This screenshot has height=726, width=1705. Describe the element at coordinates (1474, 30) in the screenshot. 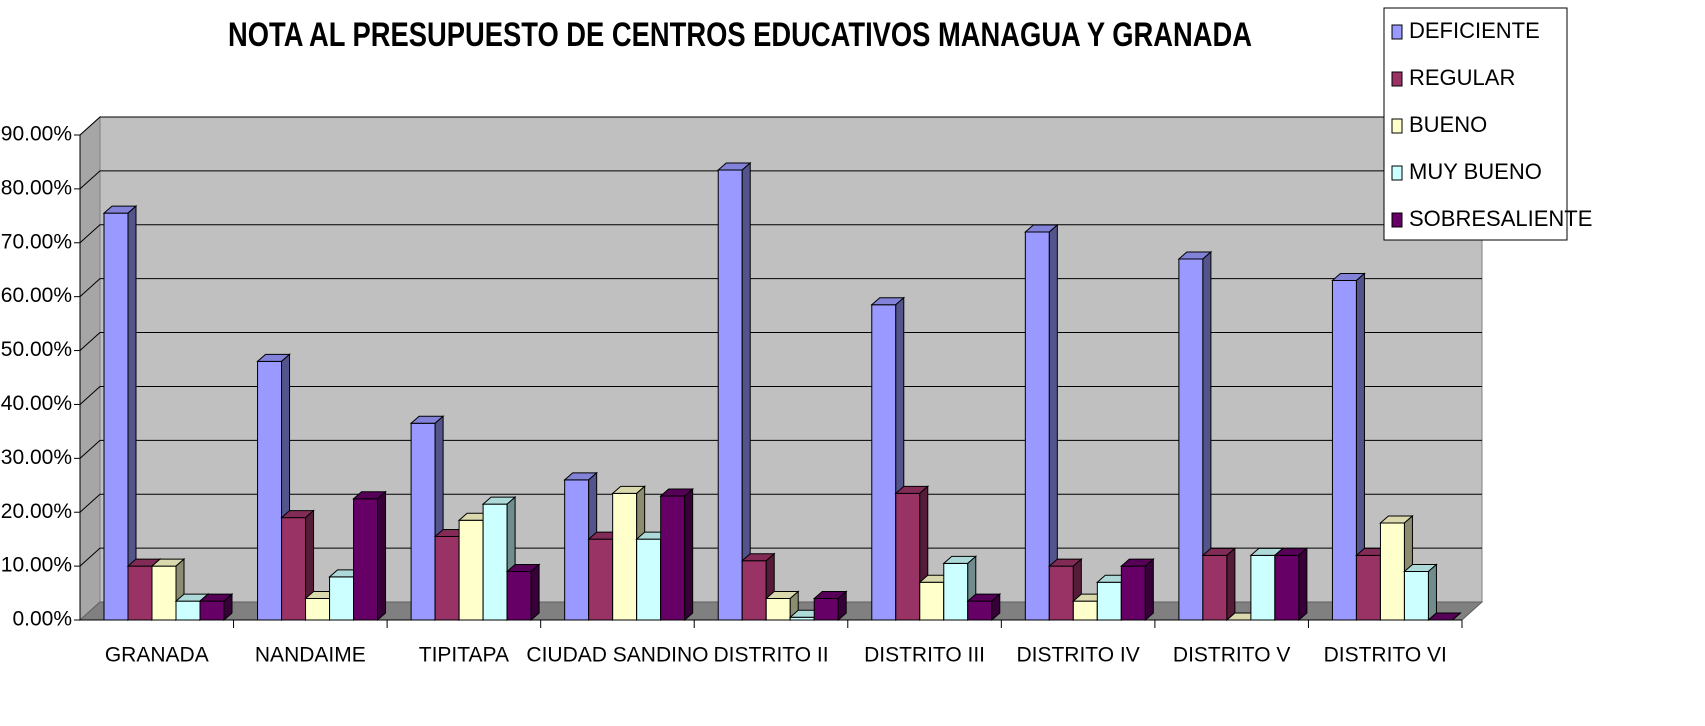

I see `legend-label: DEFICIENTE` at that location.